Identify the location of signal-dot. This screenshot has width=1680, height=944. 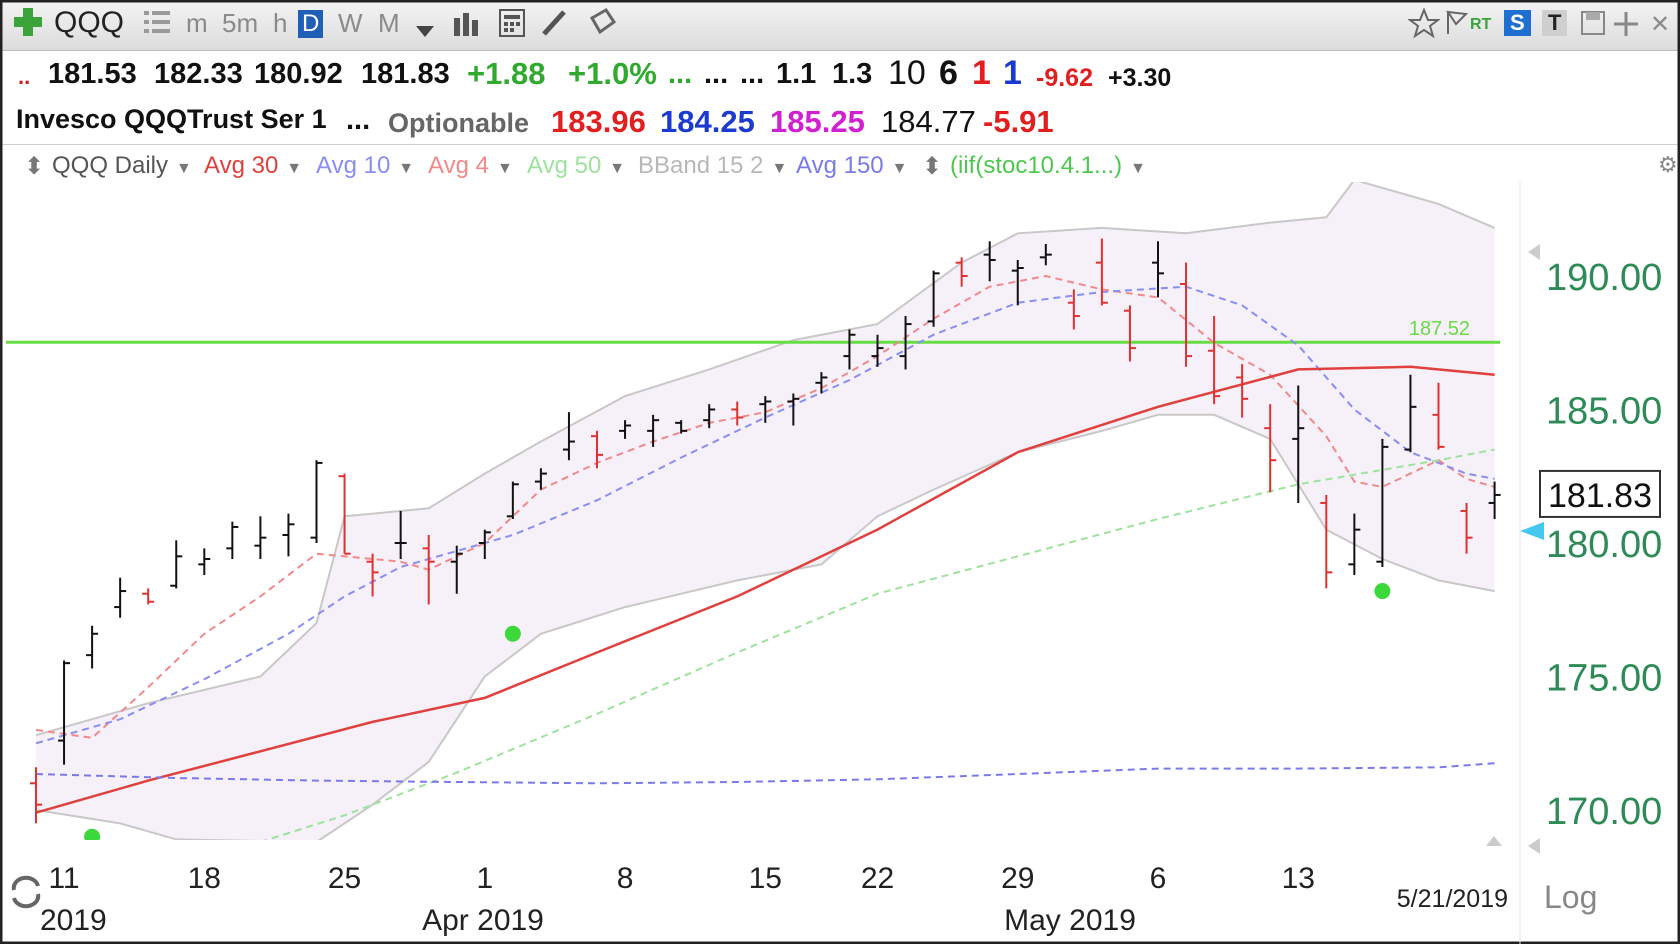
(92, 834).